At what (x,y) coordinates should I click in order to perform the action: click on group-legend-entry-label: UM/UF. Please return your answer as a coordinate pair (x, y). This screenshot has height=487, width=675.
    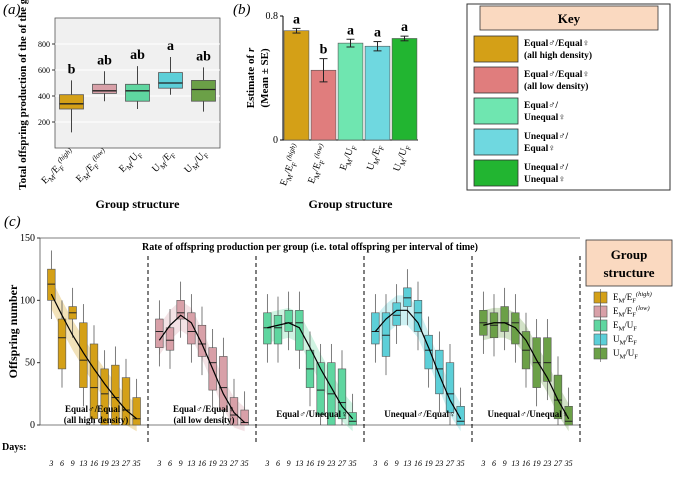
    Looking at the image, I should click on (625, 354).